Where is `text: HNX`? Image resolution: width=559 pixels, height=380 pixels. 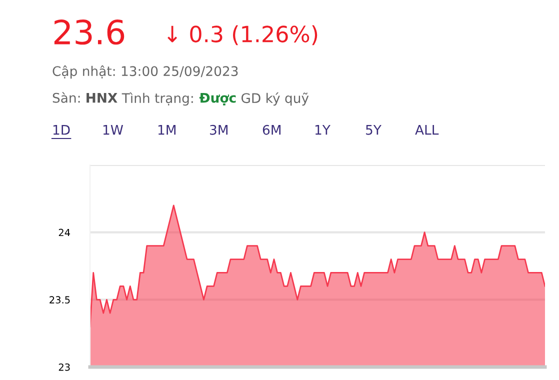 text: HNX is located at coordinates (102, 98).